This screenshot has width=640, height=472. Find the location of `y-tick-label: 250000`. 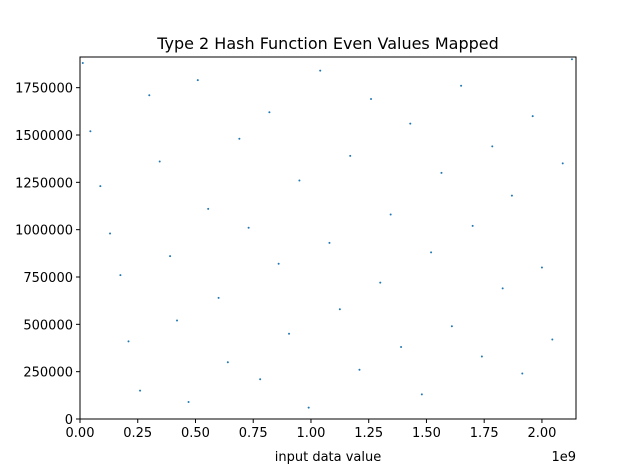

y-tick-label: 250000 is located at coordinates (48, 373).